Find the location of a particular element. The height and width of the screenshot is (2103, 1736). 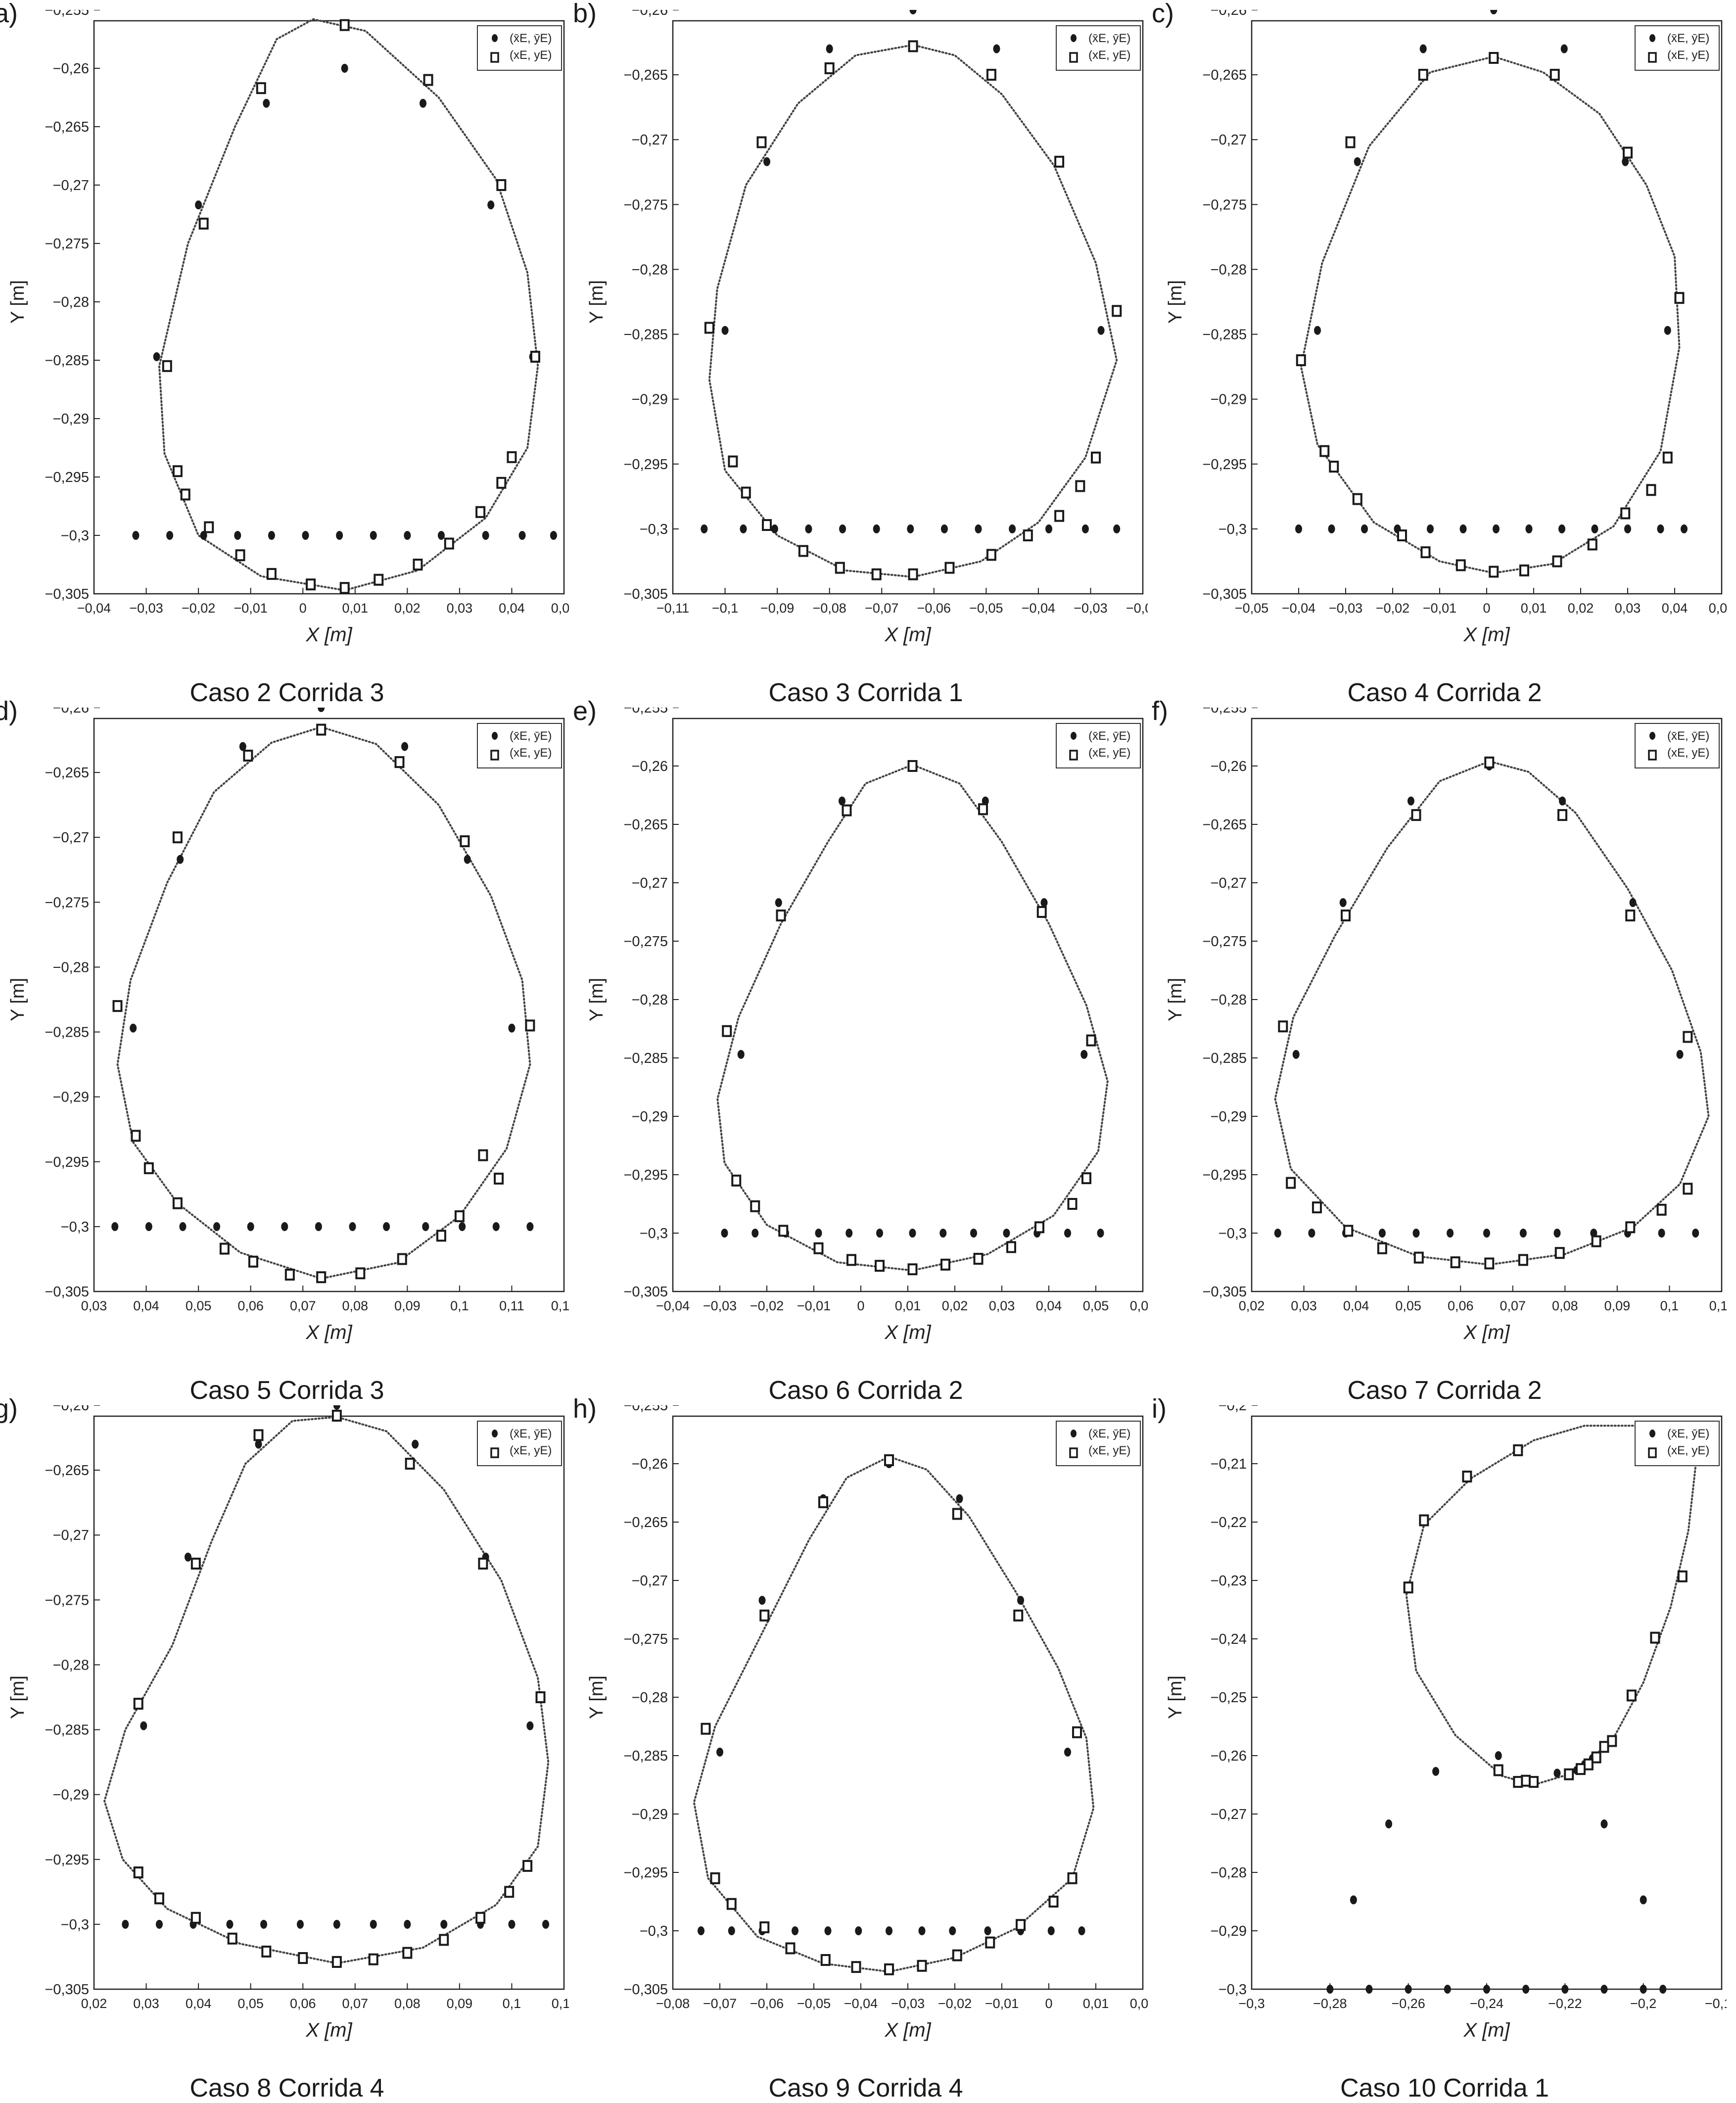

x-tick-label: 0,02 is located at coordinates (407, 608).